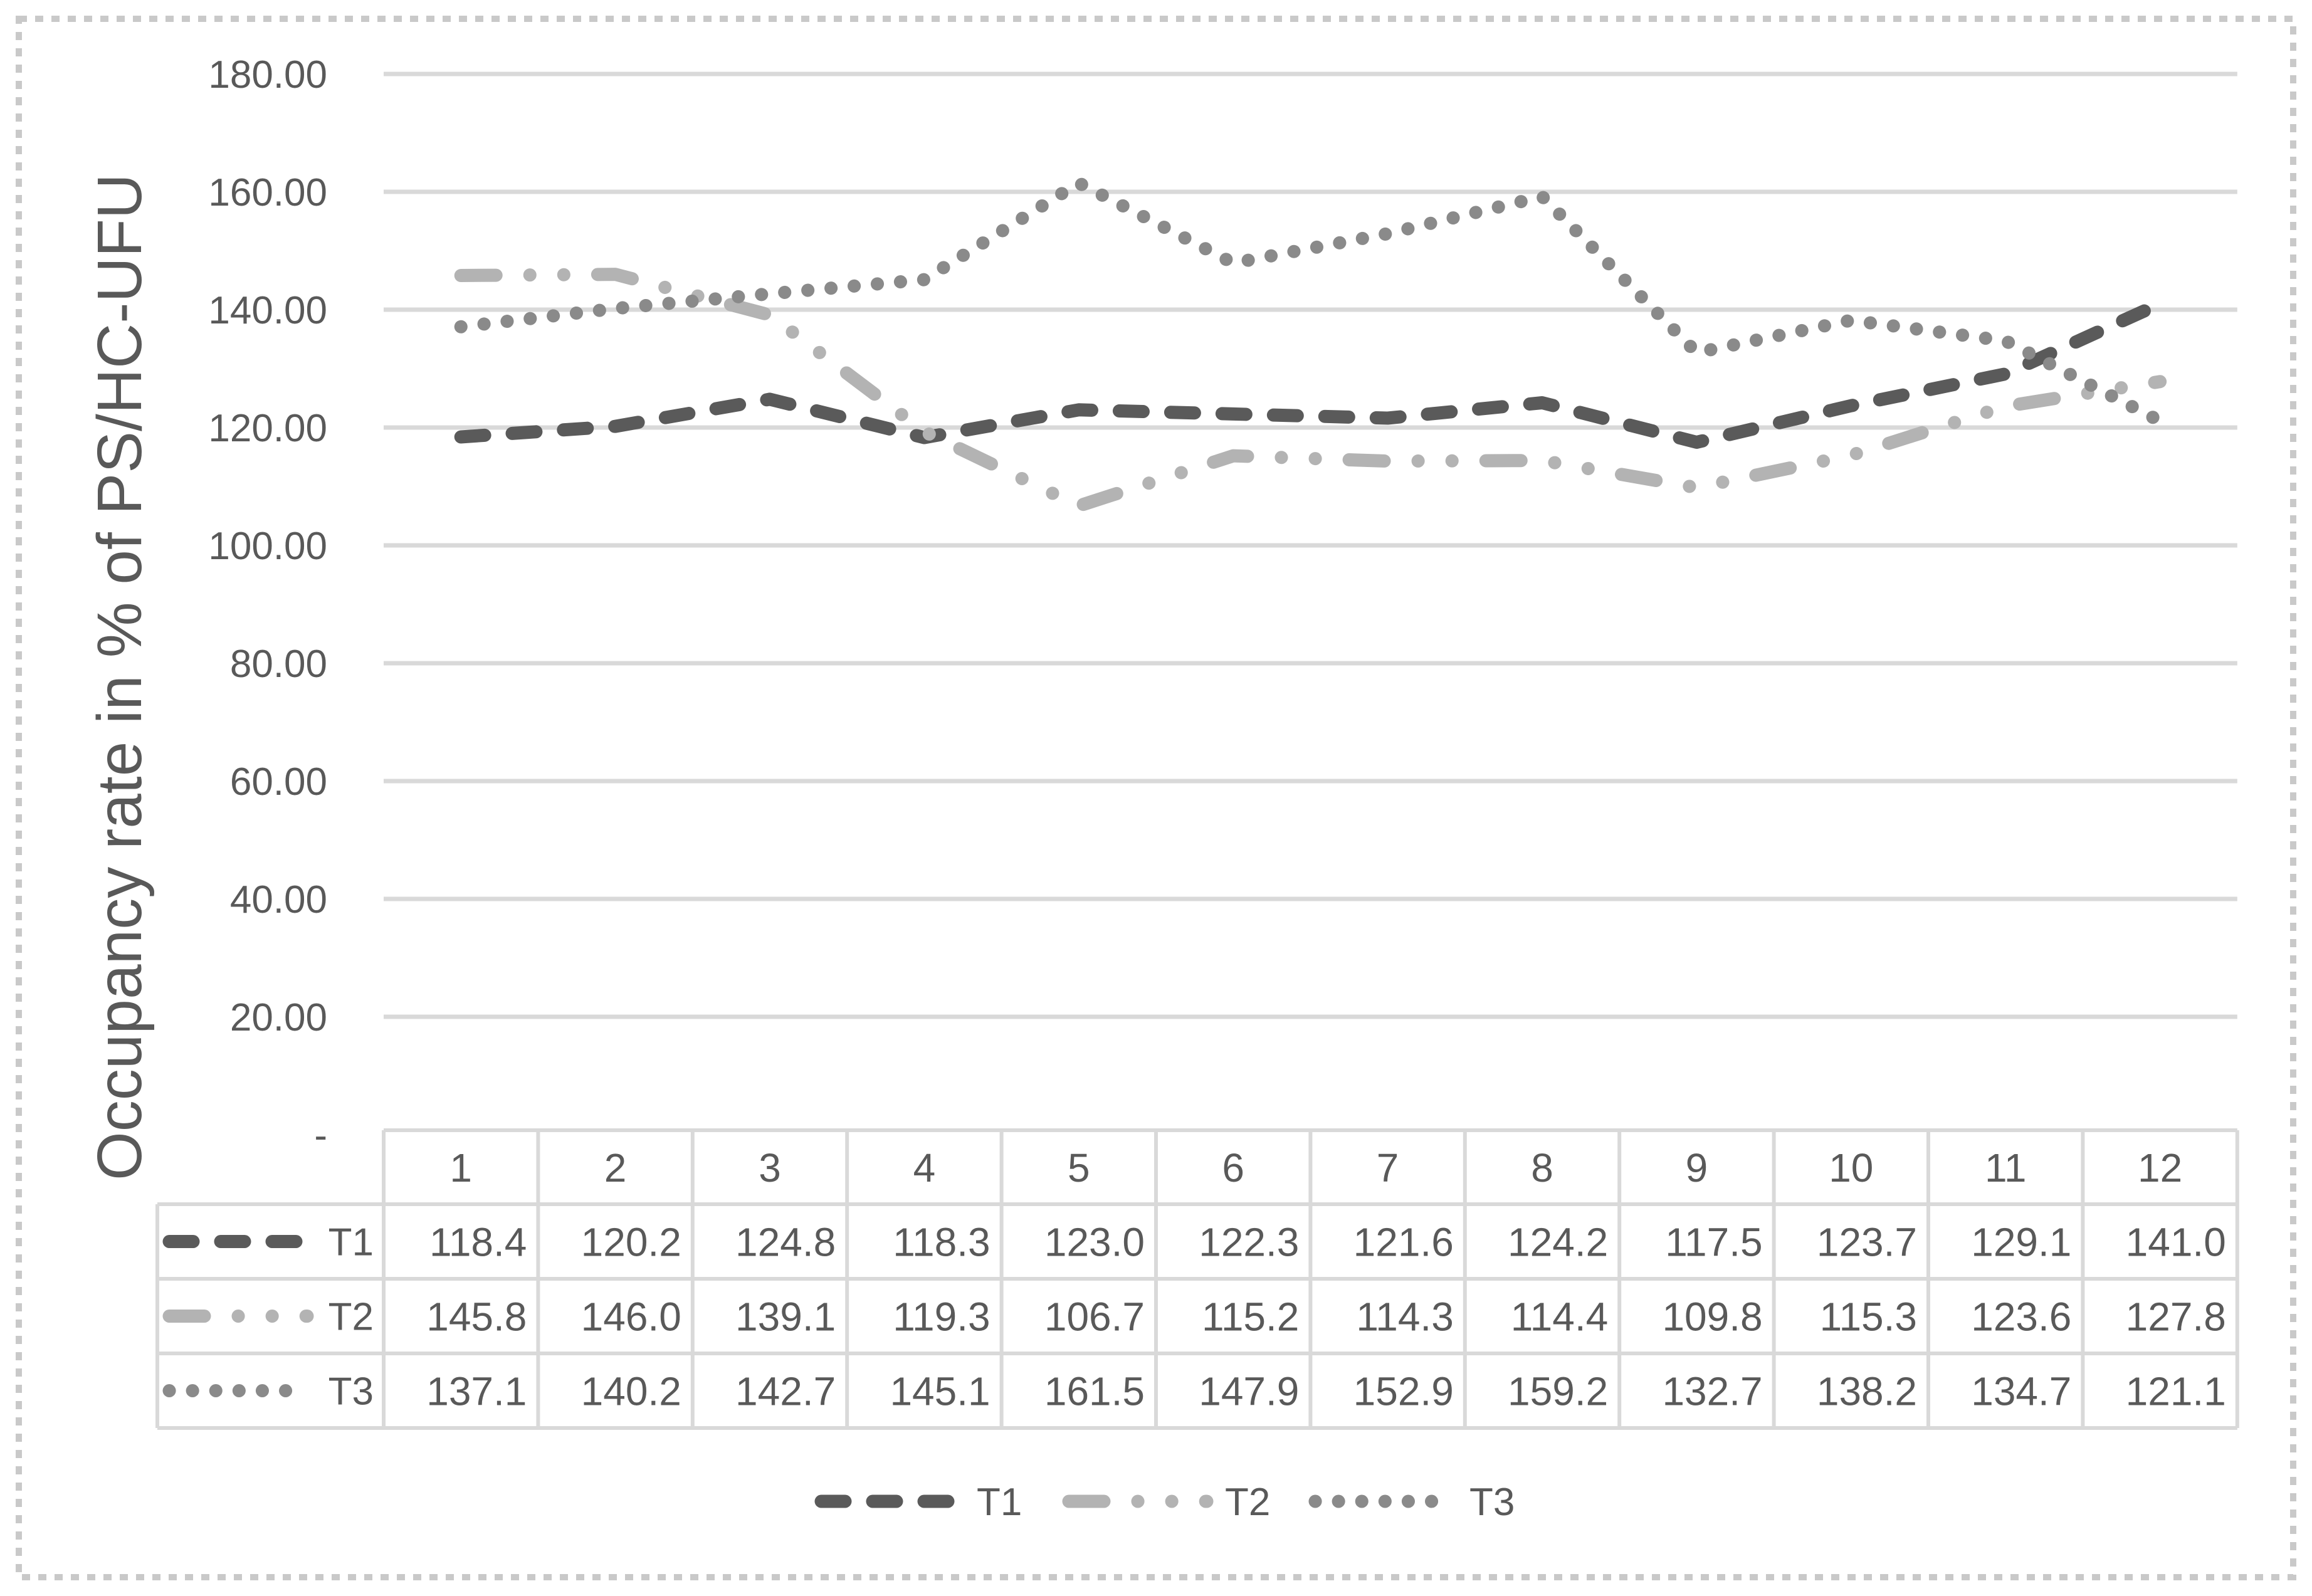 This screenshot has height=1596, width=2312. What do you see at coordinates (615, 1168) in the screenshot?
I see `table-header-cell: 2` at bounding box center [615, 1168].